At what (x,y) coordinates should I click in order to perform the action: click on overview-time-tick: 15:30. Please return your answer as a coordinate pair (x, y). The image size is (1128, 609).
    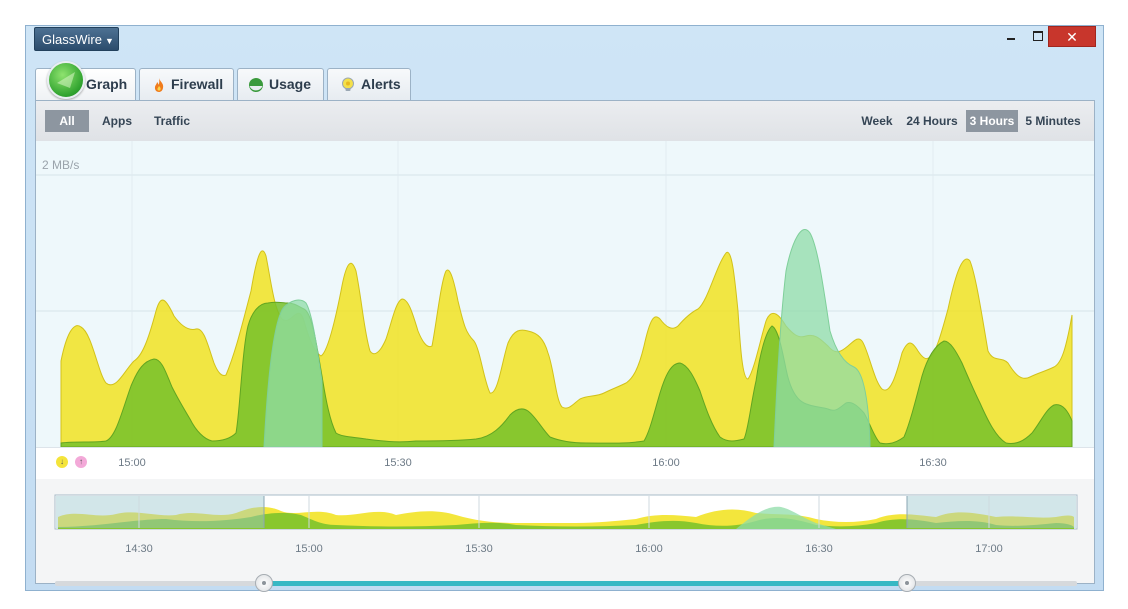
    Looking at the image, I should click on (479, 549).